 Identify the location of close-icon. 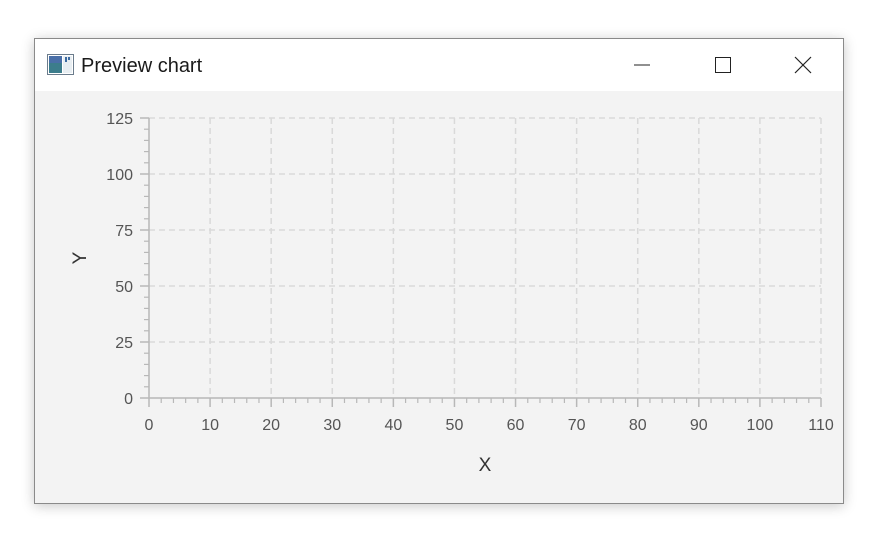
(803, 65).